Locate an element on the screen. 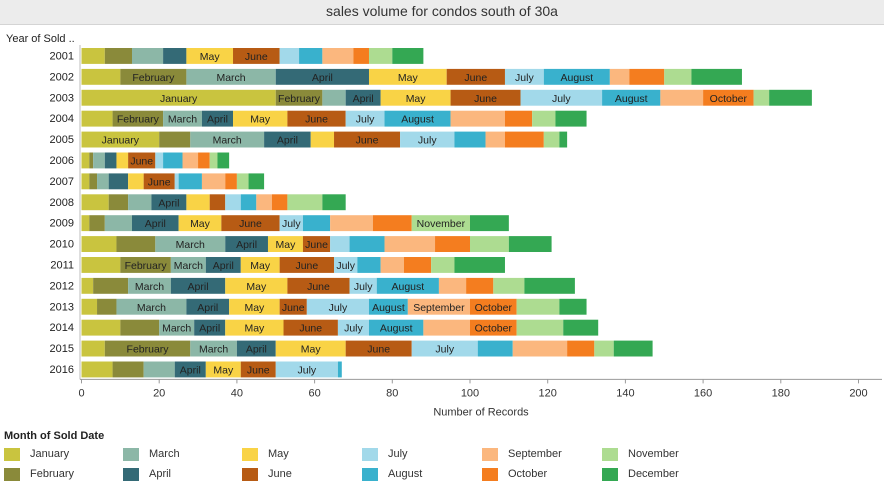 This screenshot has height=484, width=884. bar-segment-february-2003 is located at coordinates (299, 97).